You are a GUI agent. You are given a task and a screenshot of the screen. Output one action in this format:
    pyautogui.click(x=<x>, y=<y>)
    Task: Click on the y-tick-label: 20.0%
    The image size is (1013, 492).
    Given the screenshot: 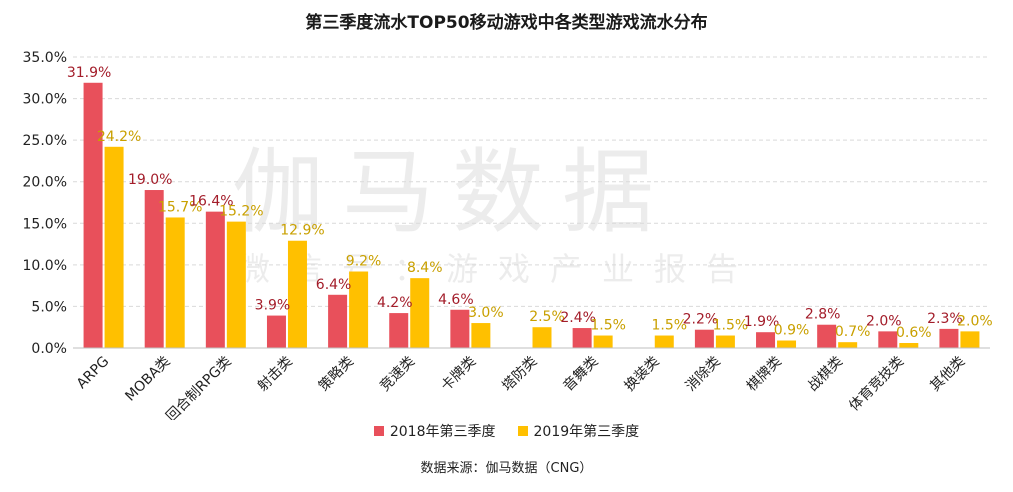 What is the action you would take?
    pyautogui.click(x=45, y=183)
    